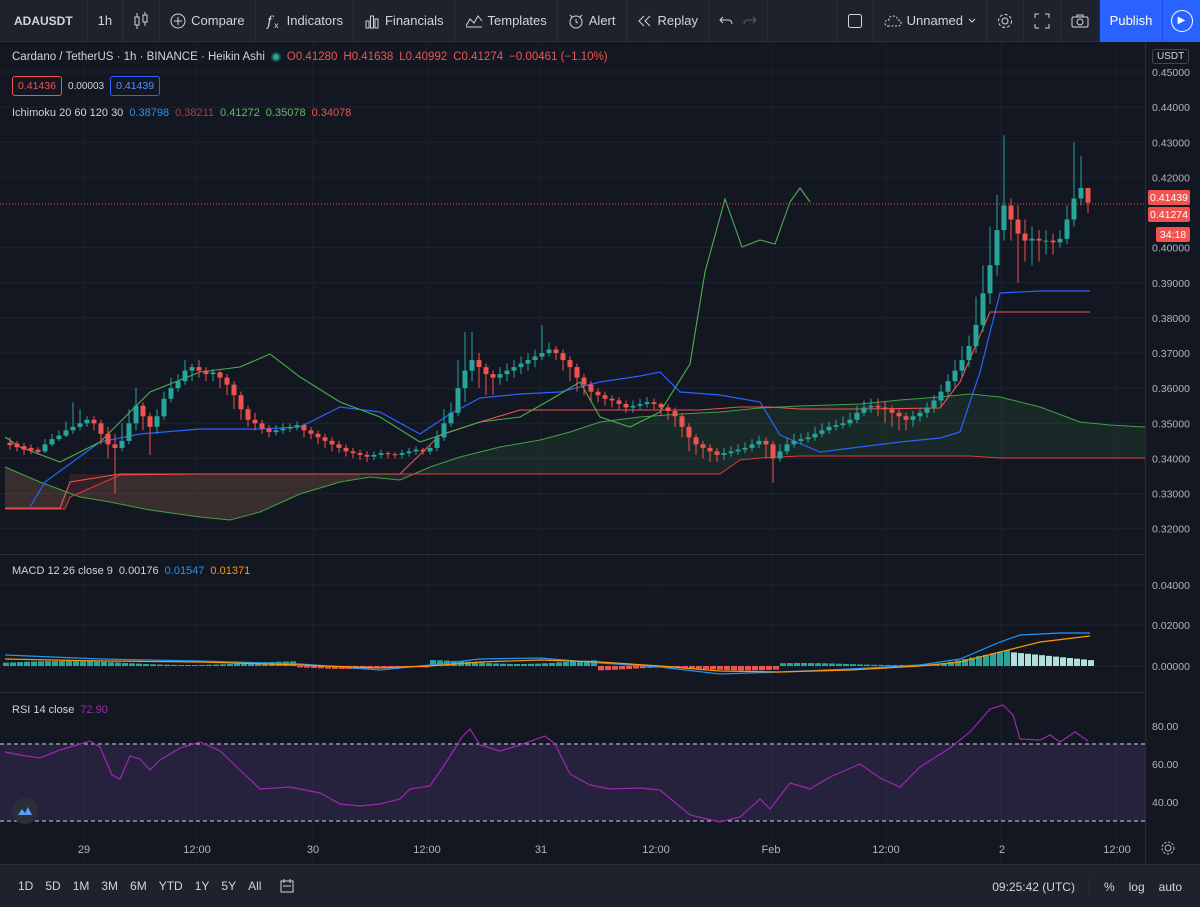 This screenshot has width=1200, height=907. I want to click on candles-icon, so click(141, 20).